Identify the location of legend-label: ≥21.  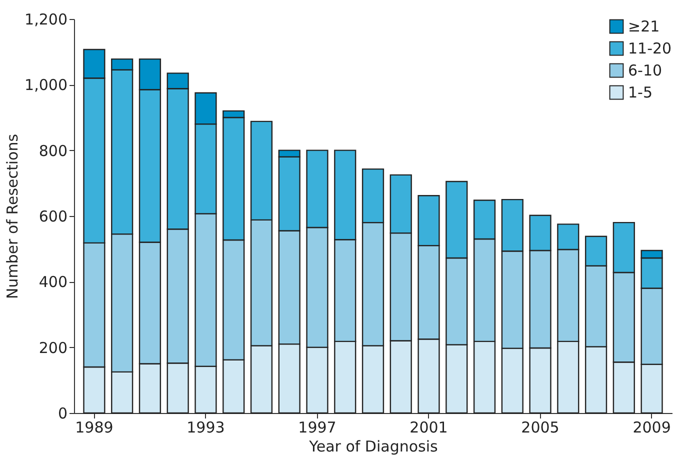
(644, 27).